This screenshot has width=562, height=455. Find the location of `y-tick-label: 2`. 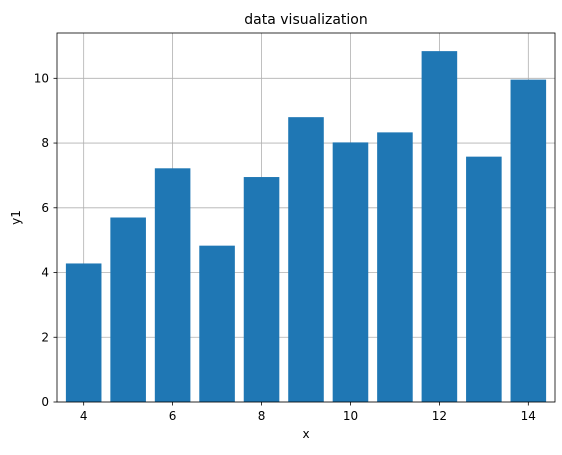

y-tick-label: 2 is located at coordinates (45, 337).